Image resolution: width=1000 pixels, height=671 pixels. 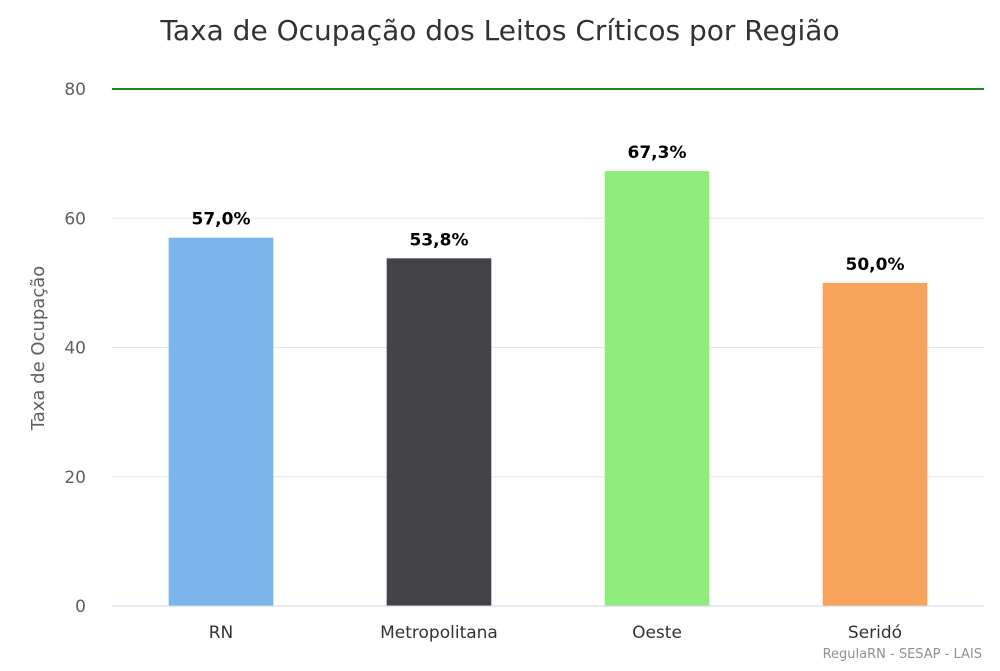 What do you see at coordinates (221, 633) in the screenshot?
I see `x-category-label: RN` at bounding box center [221, 633].